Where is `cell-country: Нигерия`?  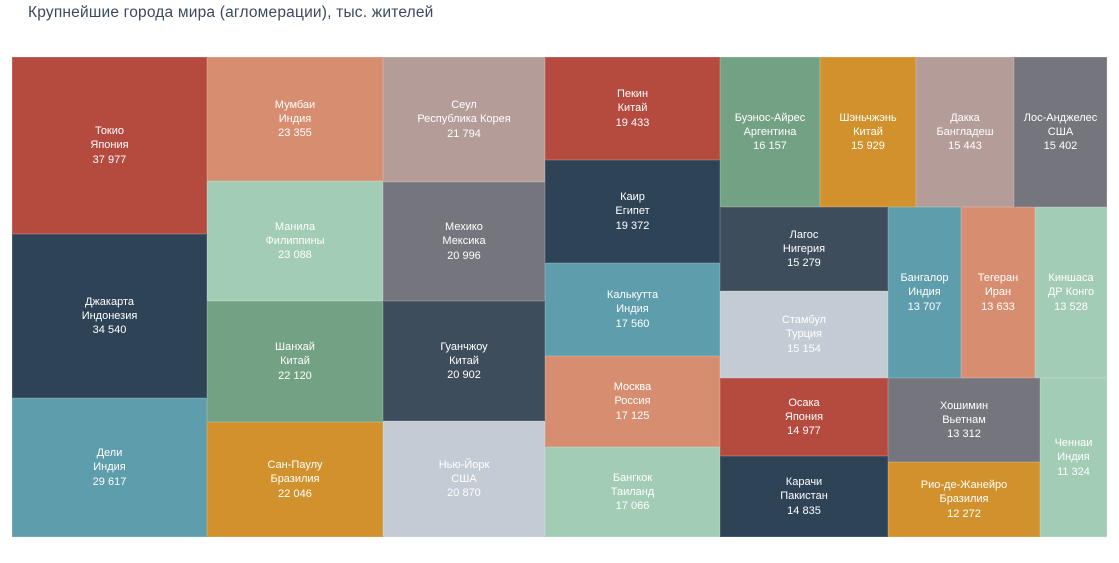 cell-country: Нигерия is located at coordinates (804, 248).